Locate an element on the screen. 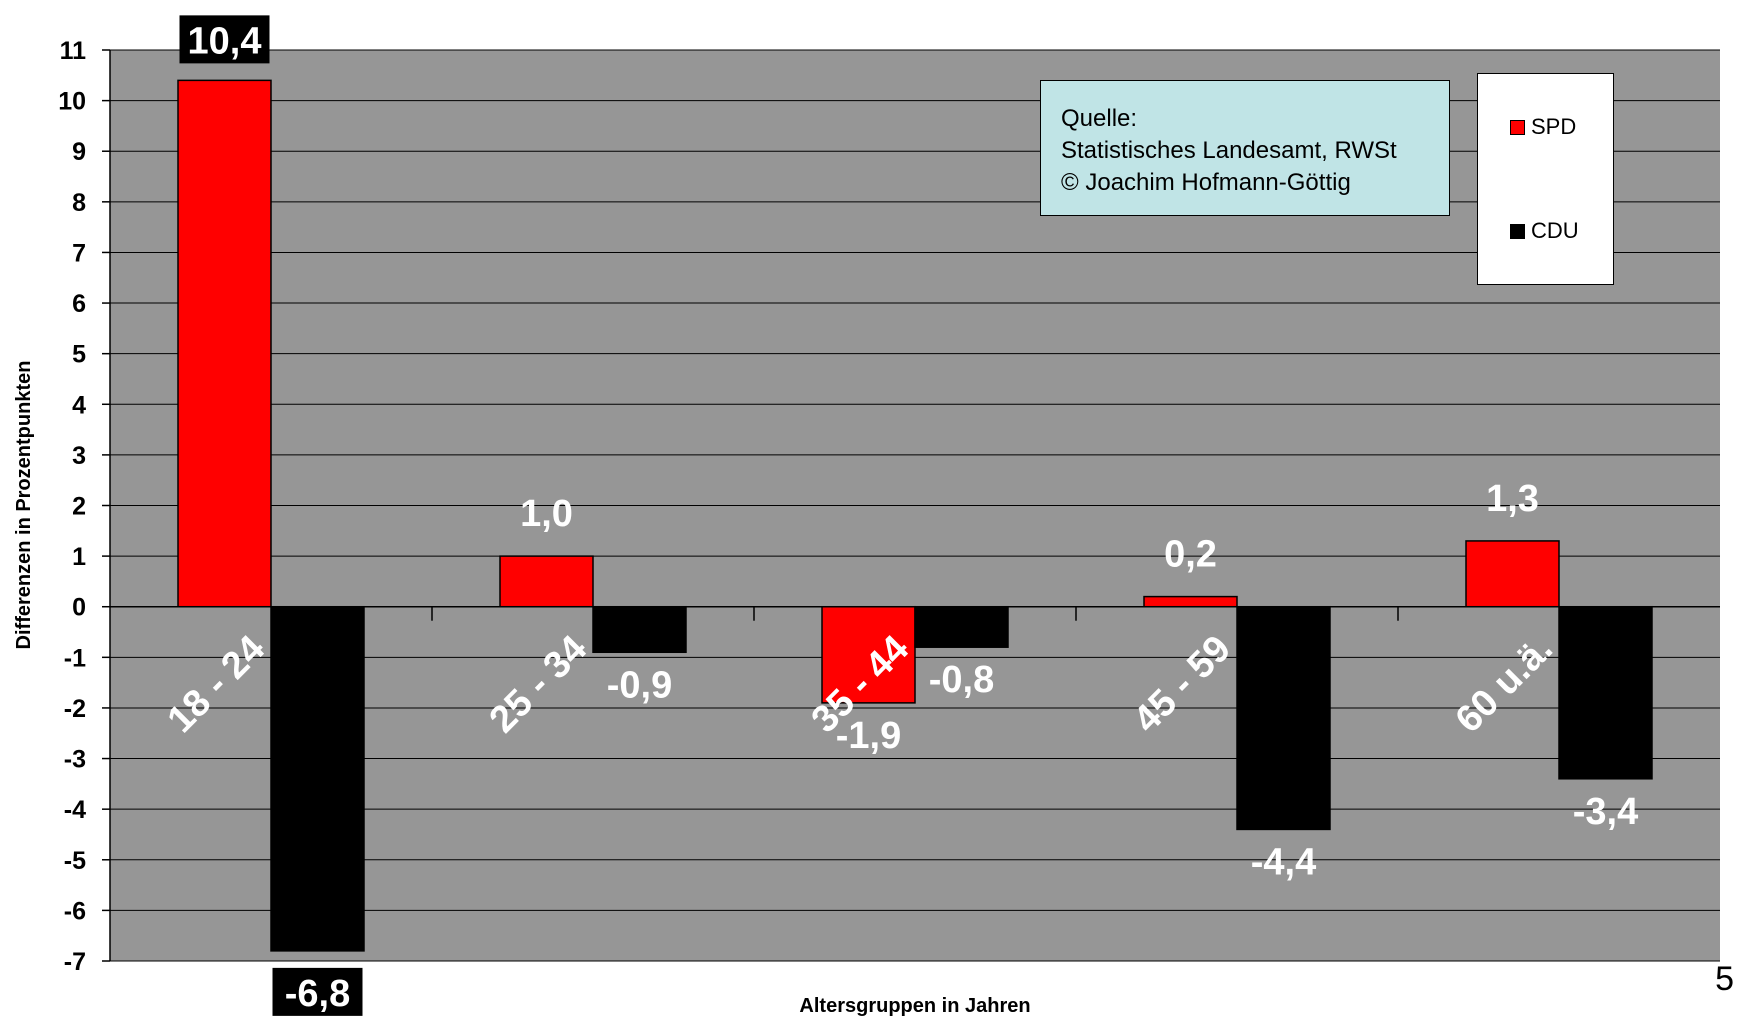  y-tick-label: -2 is located at coordinates (75, 709).